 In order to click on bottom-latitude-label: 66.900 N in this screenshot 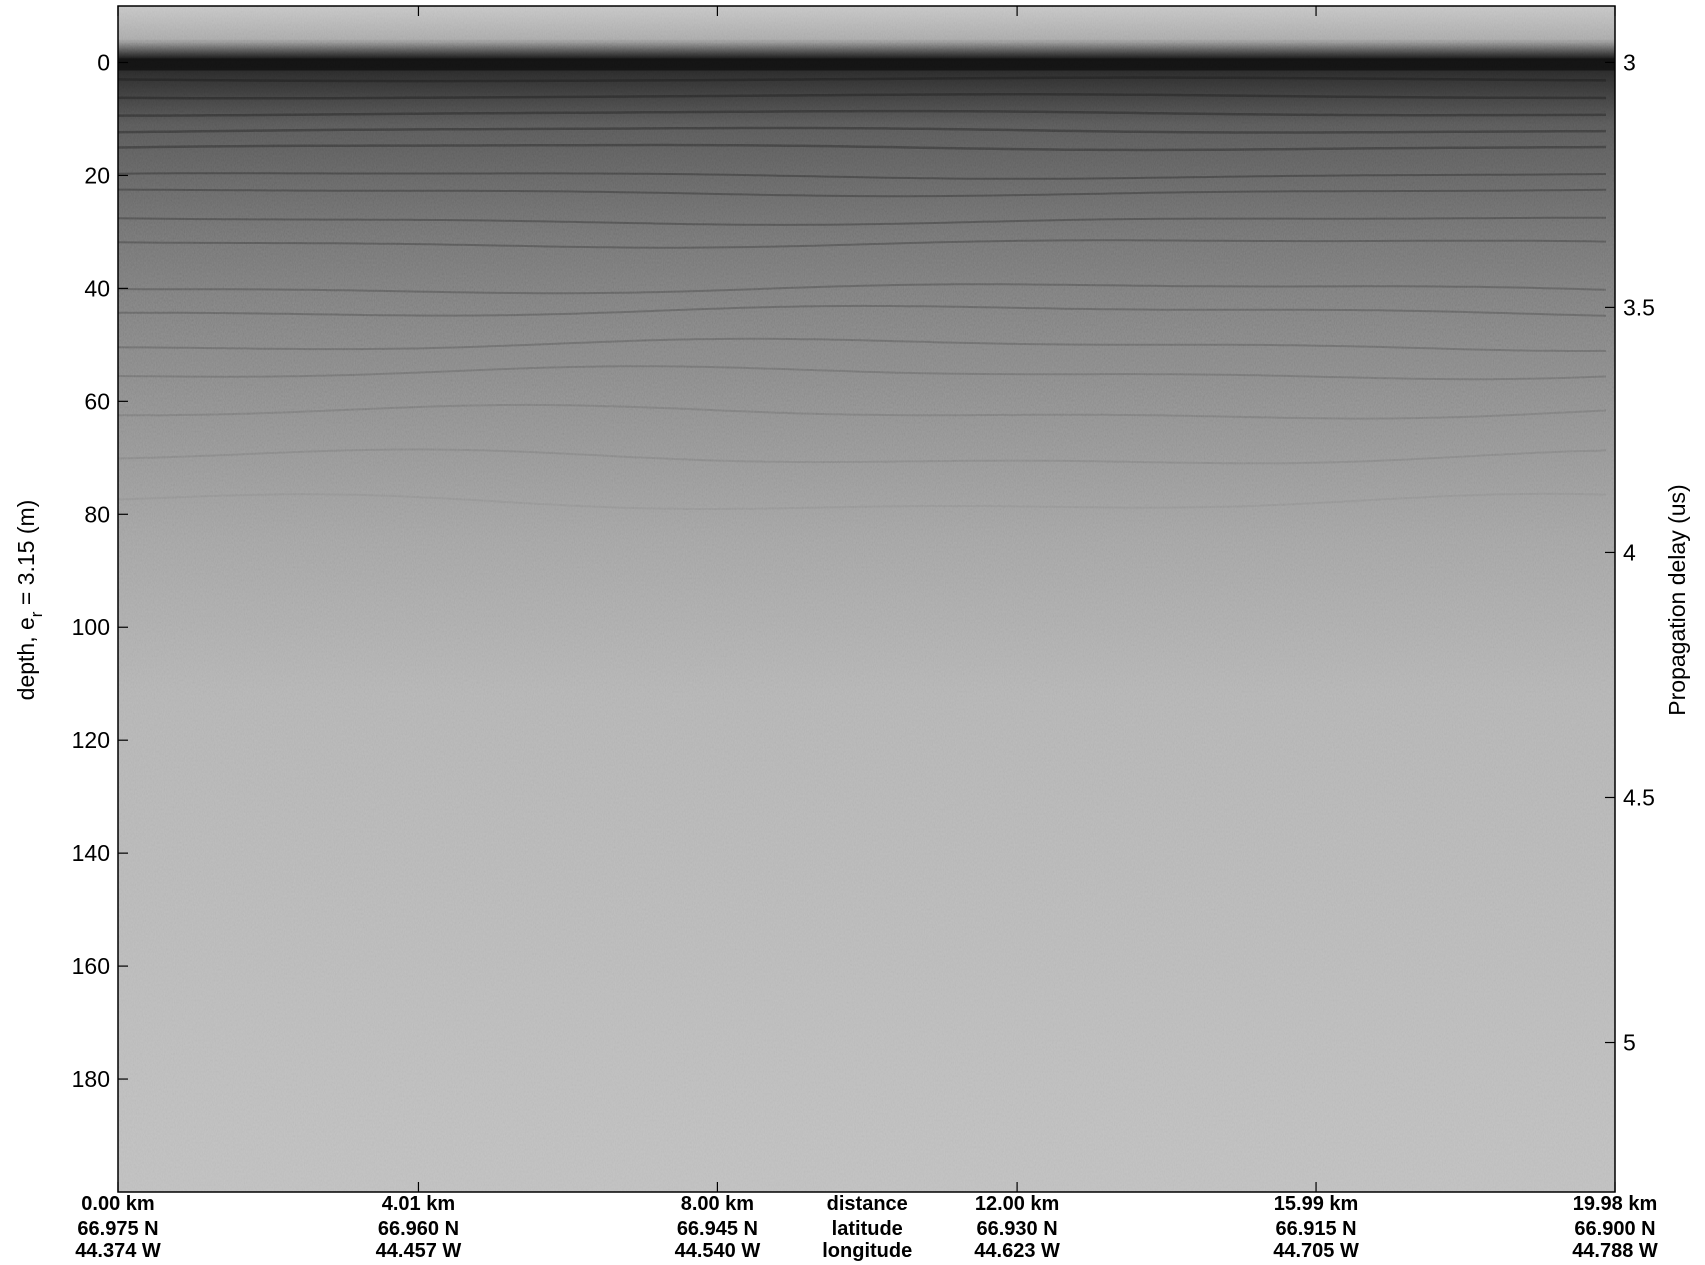, I will do `click(1614, 1229)`.